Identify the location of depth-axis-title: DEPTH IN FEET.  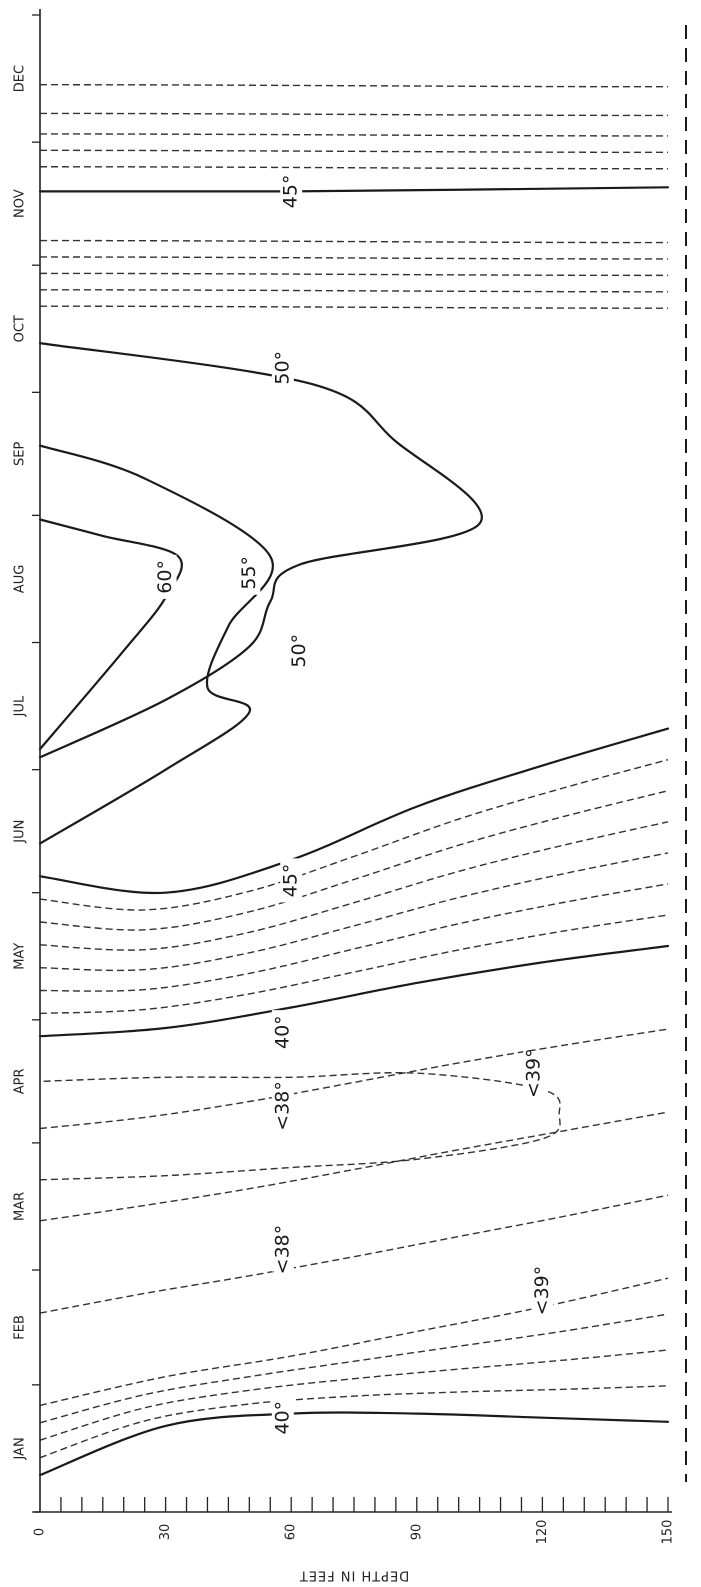
(354, 1575).